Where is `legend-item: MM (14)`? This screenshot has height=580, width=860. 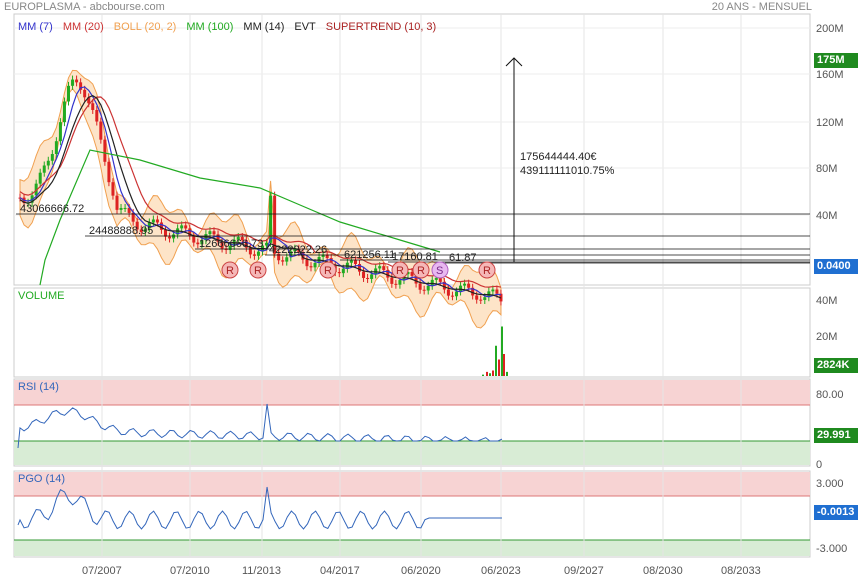 legend-item: MM (14) is located at coordinates (264, 27).